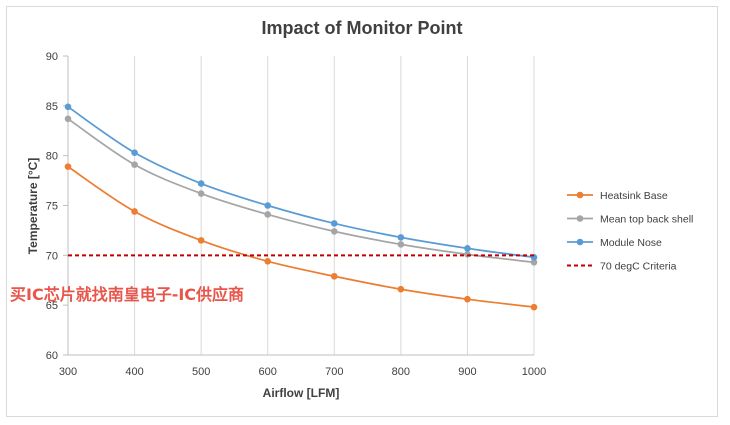  I want to click on x-tick-label: 1000, so click(534, 372).